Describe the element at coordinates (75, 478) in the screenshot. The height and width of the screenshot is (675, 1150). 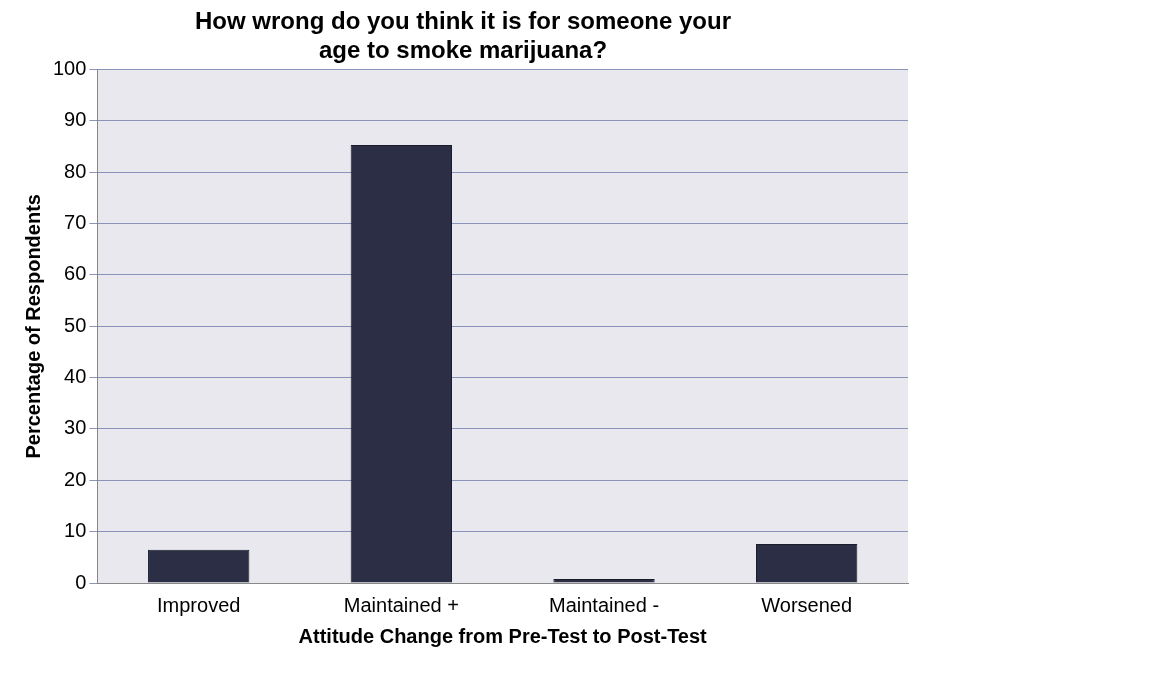
I see `y-tick-label: 20` at that location.